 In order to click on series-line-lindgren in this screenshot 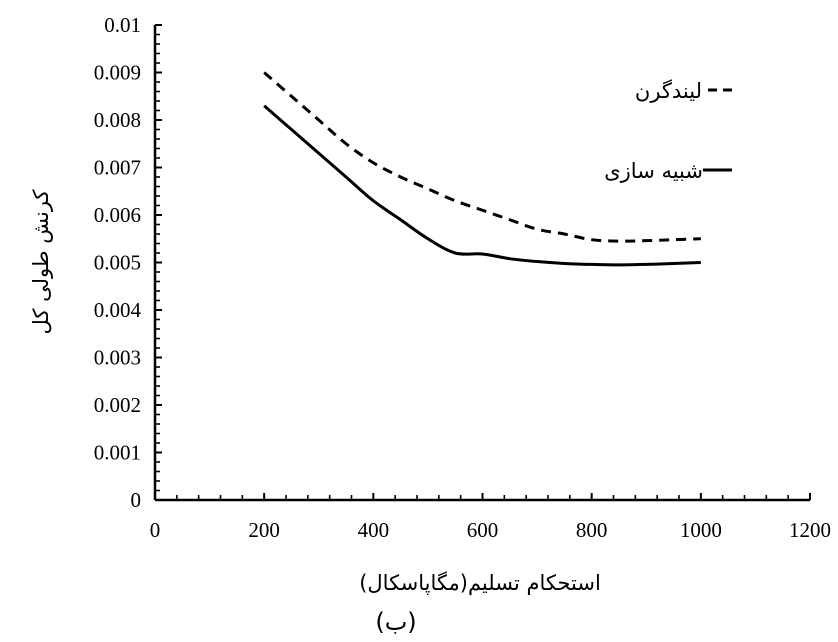, I will do `click(482, 157)`.